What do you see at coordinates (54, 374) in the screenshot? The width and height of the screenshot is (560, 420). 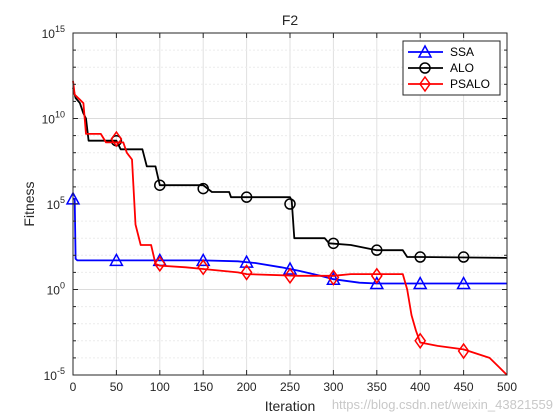 I see `y-tick-label: 10⁻⁵` at bounding box center [54, 374].